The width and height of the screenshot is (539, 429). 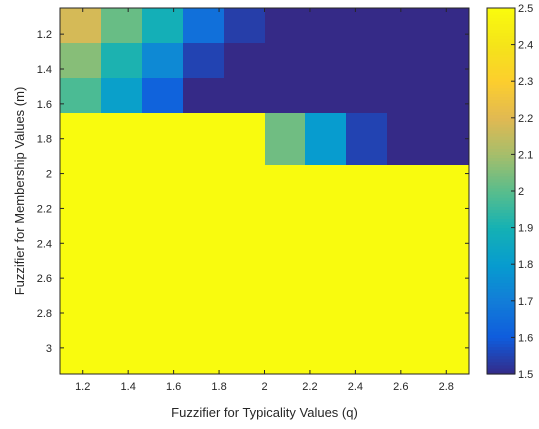 What do you see at coordinates (521, 192) in the screenshot?
I see `colorbar-tick-label: 2` at bounding box center [521, 192].